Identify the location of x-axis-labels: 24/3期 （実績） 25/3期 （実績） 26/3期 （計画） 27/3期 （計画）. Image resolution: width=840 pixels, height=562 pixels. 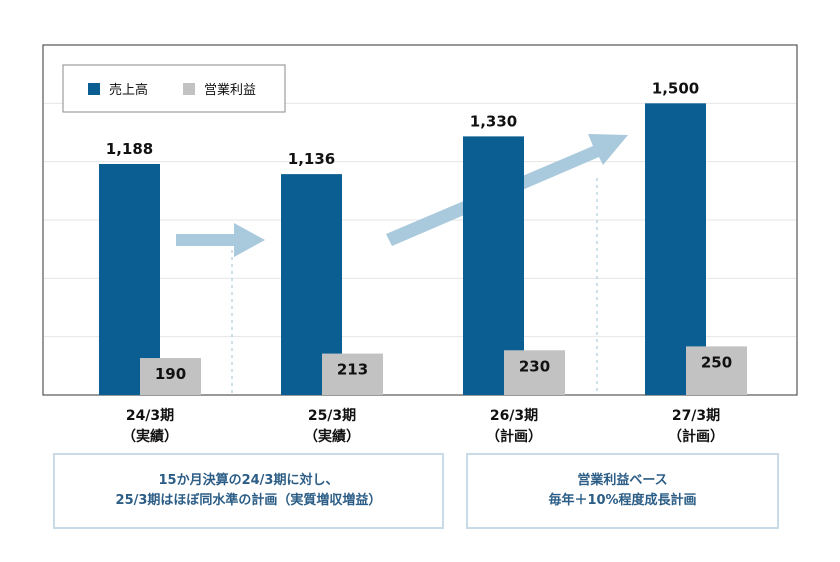
(423, 426).